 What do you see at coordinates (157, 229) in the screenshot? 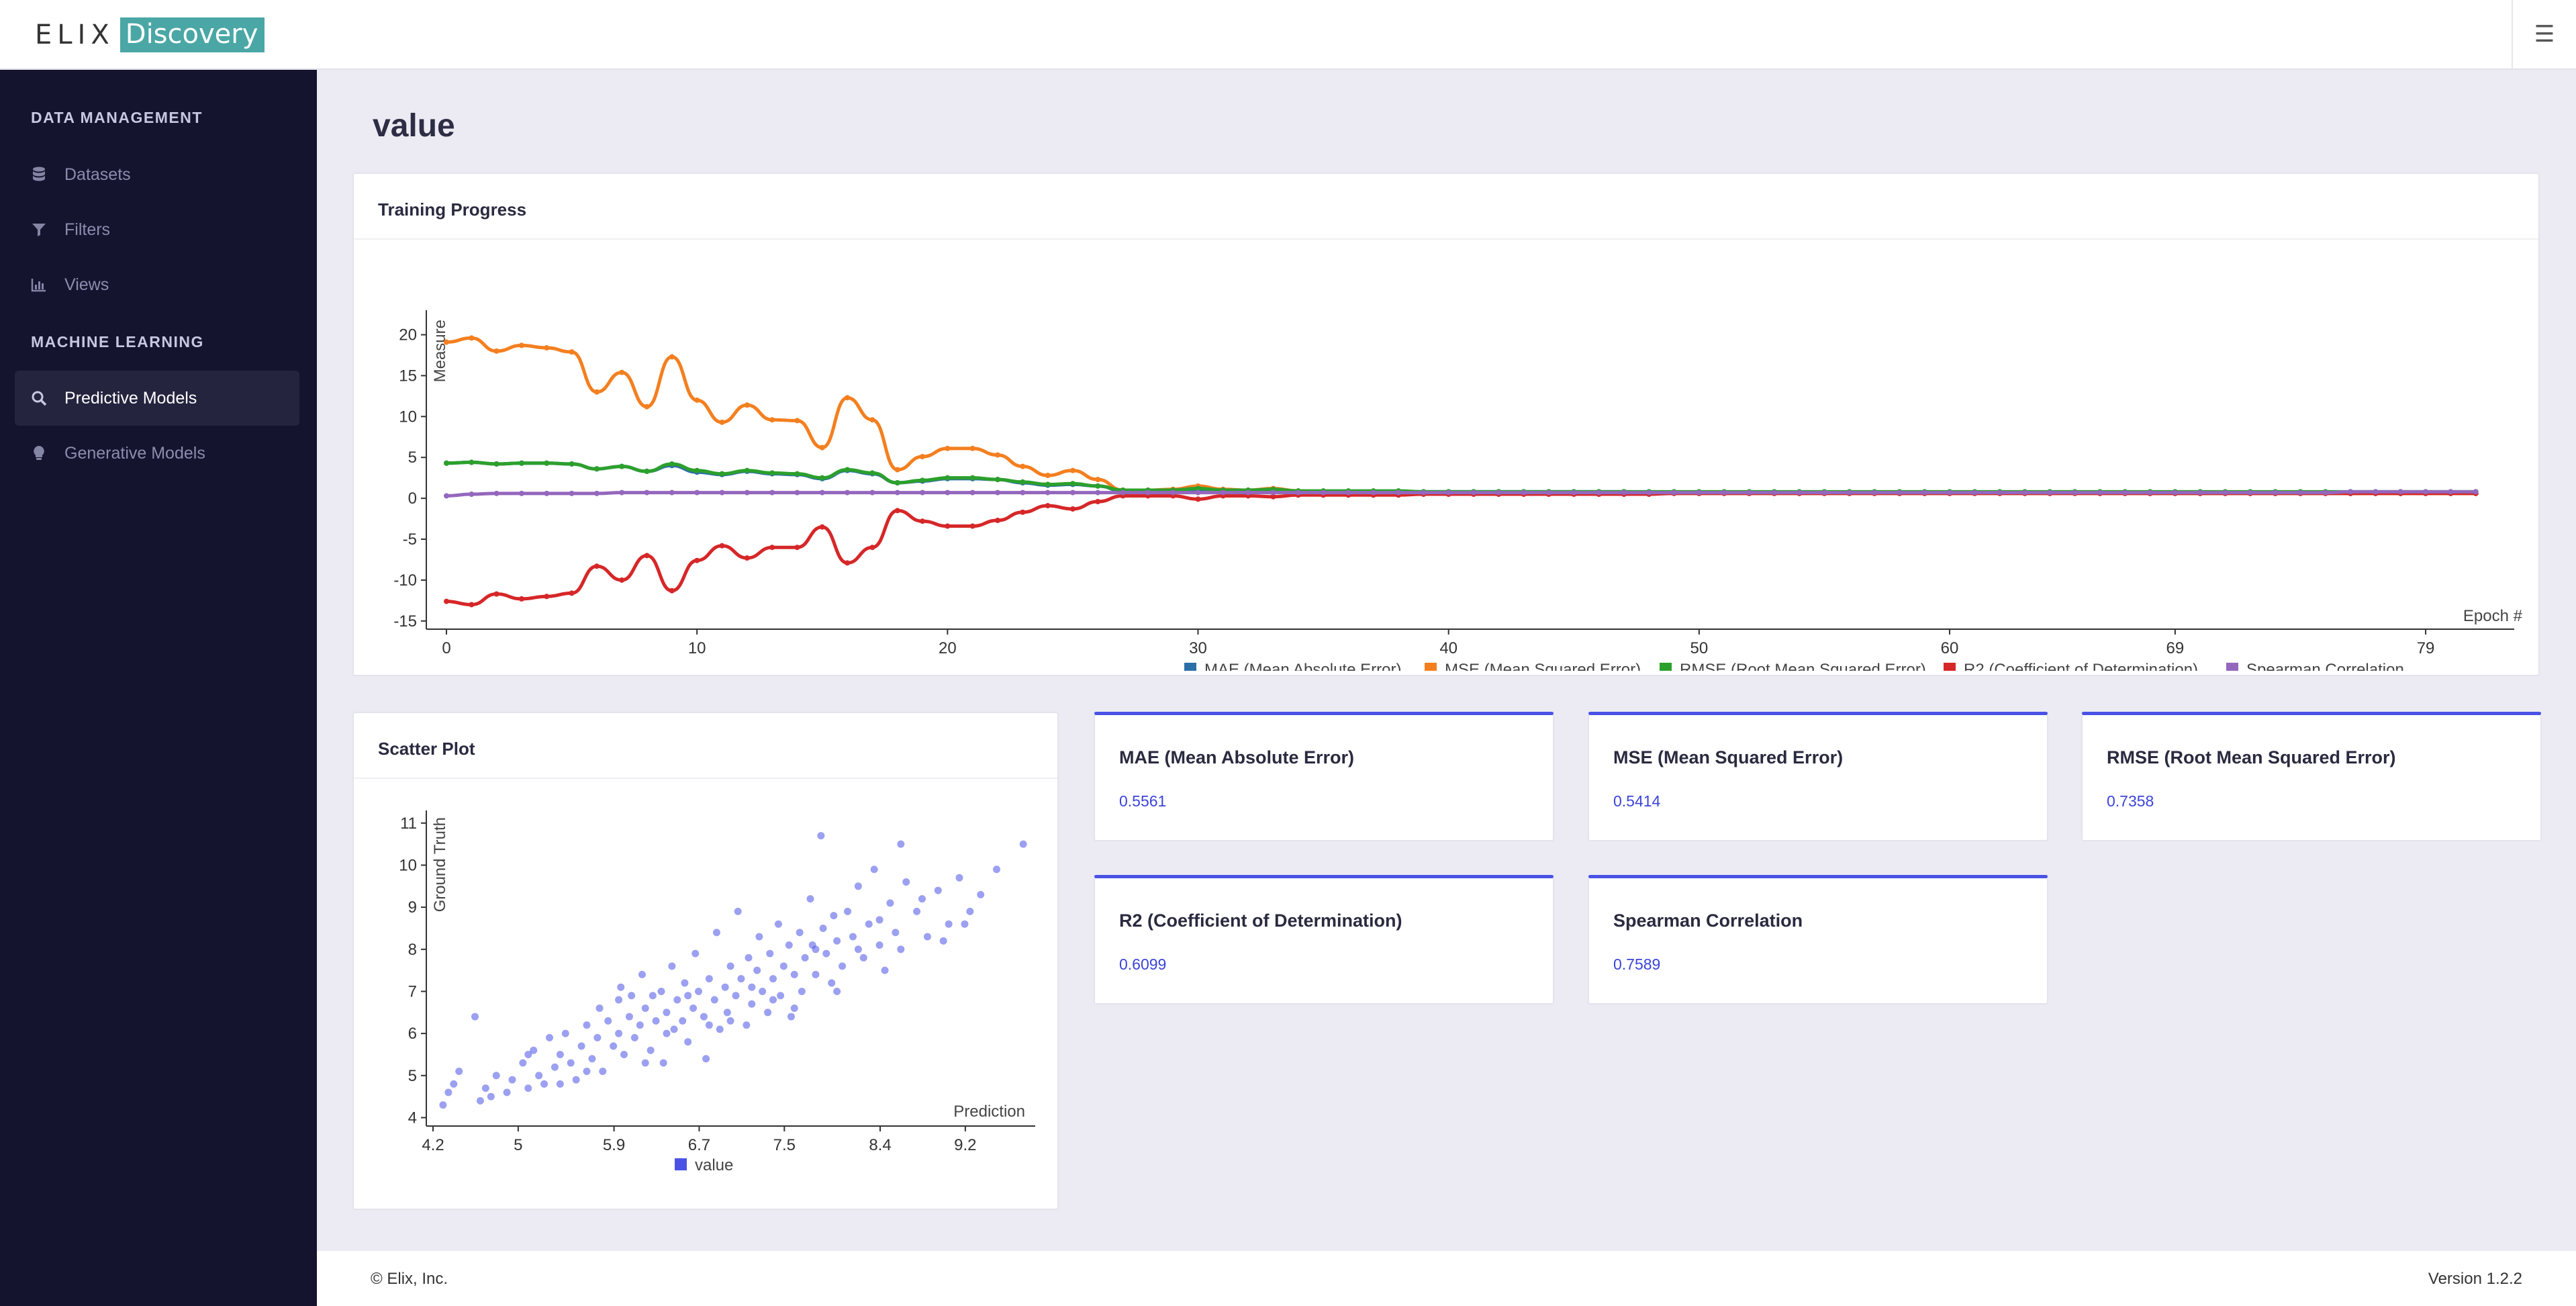
I see `sidebar-item-filters: Filters` at bounding box center [157, 229].